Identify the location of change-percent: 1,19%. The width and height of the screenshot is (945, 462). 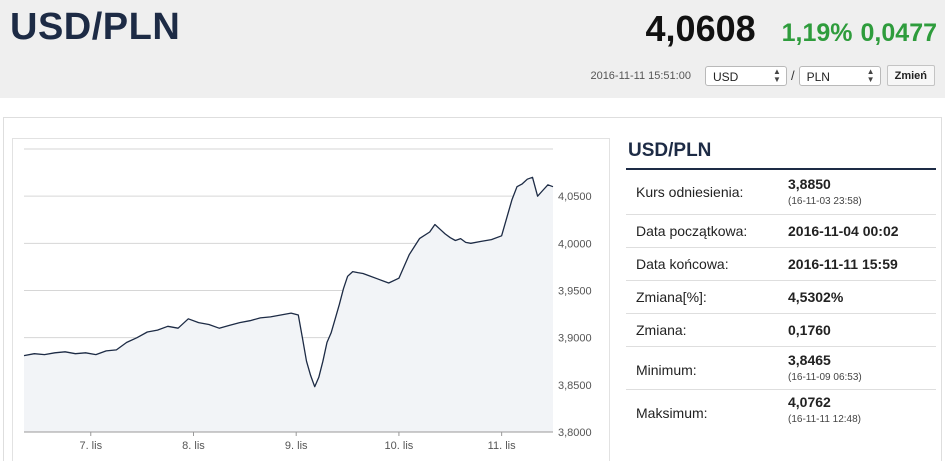
(817, 33).